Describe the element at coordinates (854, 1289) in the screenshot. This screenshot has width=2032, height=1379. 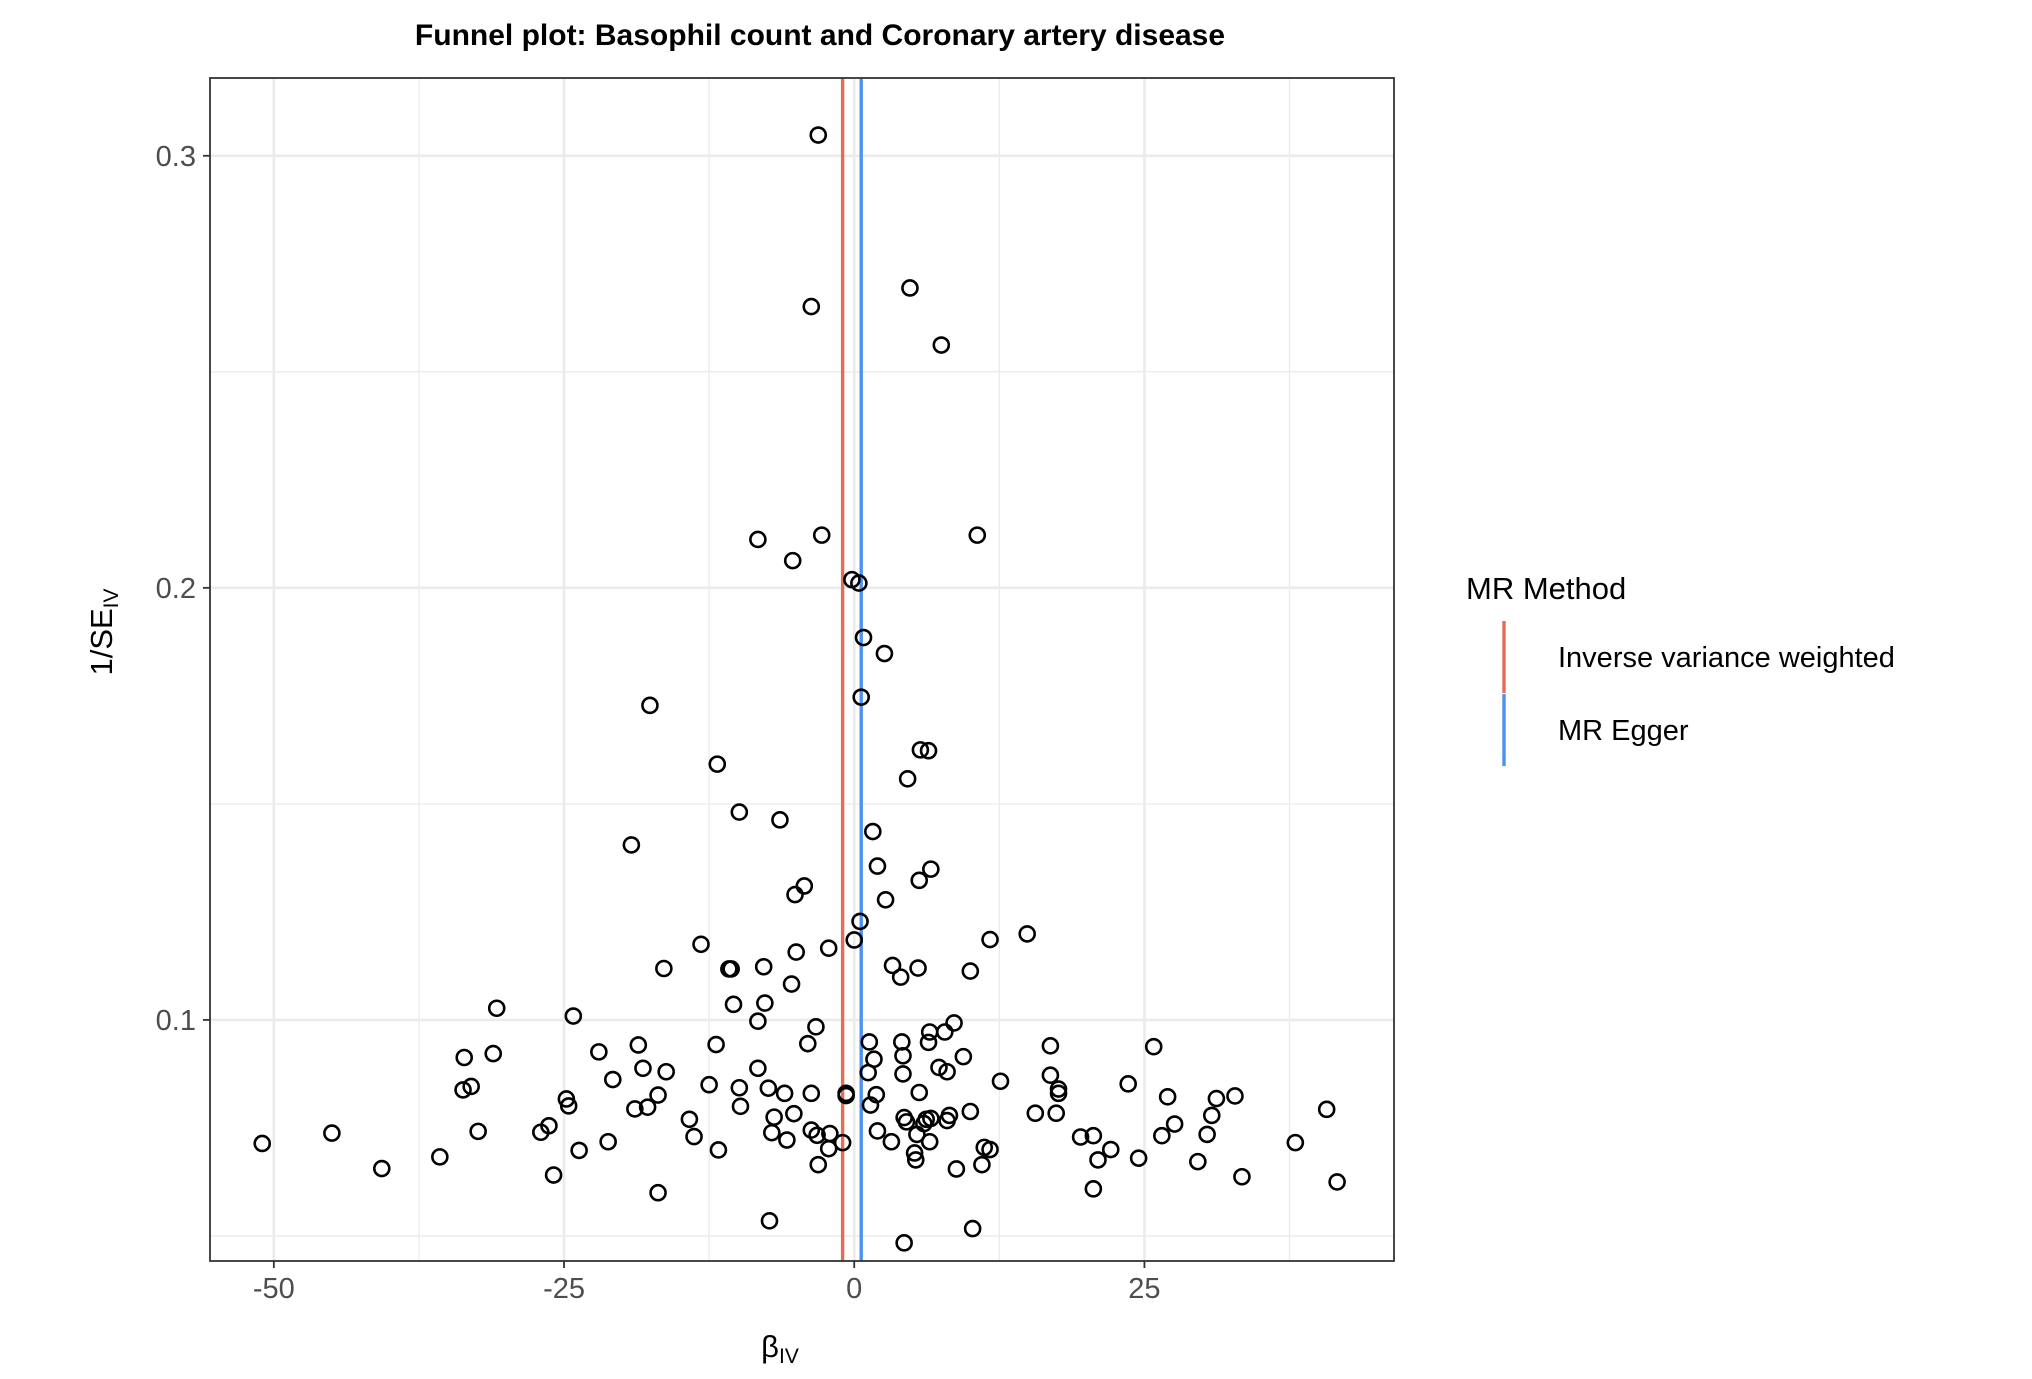
I see `x-tick-label: 0` at that location.